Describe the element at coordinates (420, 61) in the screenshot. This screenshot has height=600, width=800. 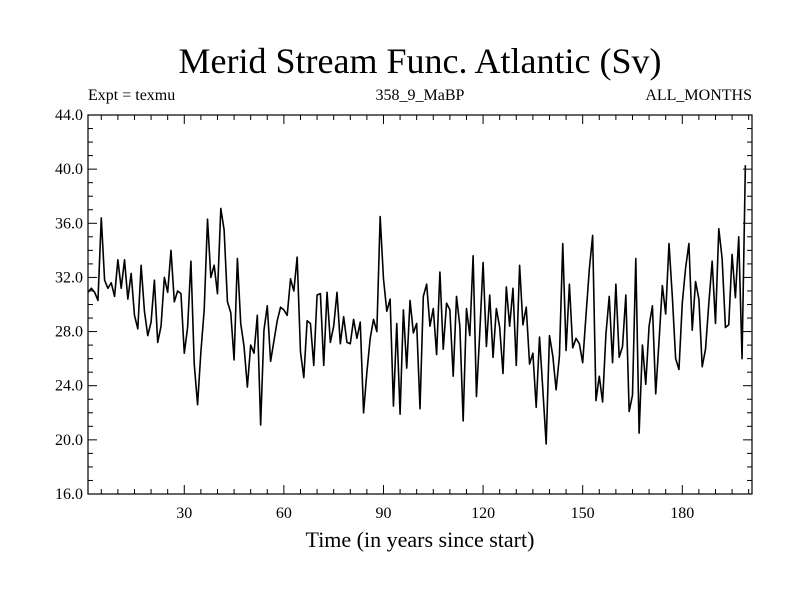
I see `chart-title: Merid Stream Func. Atlantic (Sv)` at that location.